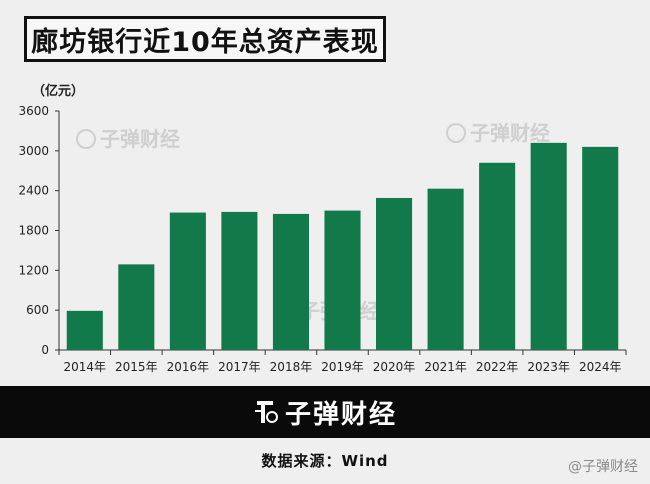 This screenshot has width=650, height=484. Describe the element at coordinates (445, 367) in the screenshot. I see `x-tick-label: 2021年` at that location.